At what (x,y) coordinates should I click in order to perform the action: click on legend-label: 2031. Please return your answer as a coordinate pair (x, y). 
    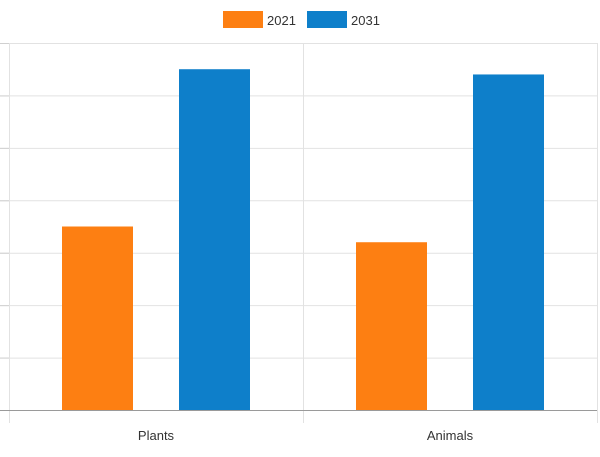
    Looking at the image, I should click on (365, 20).